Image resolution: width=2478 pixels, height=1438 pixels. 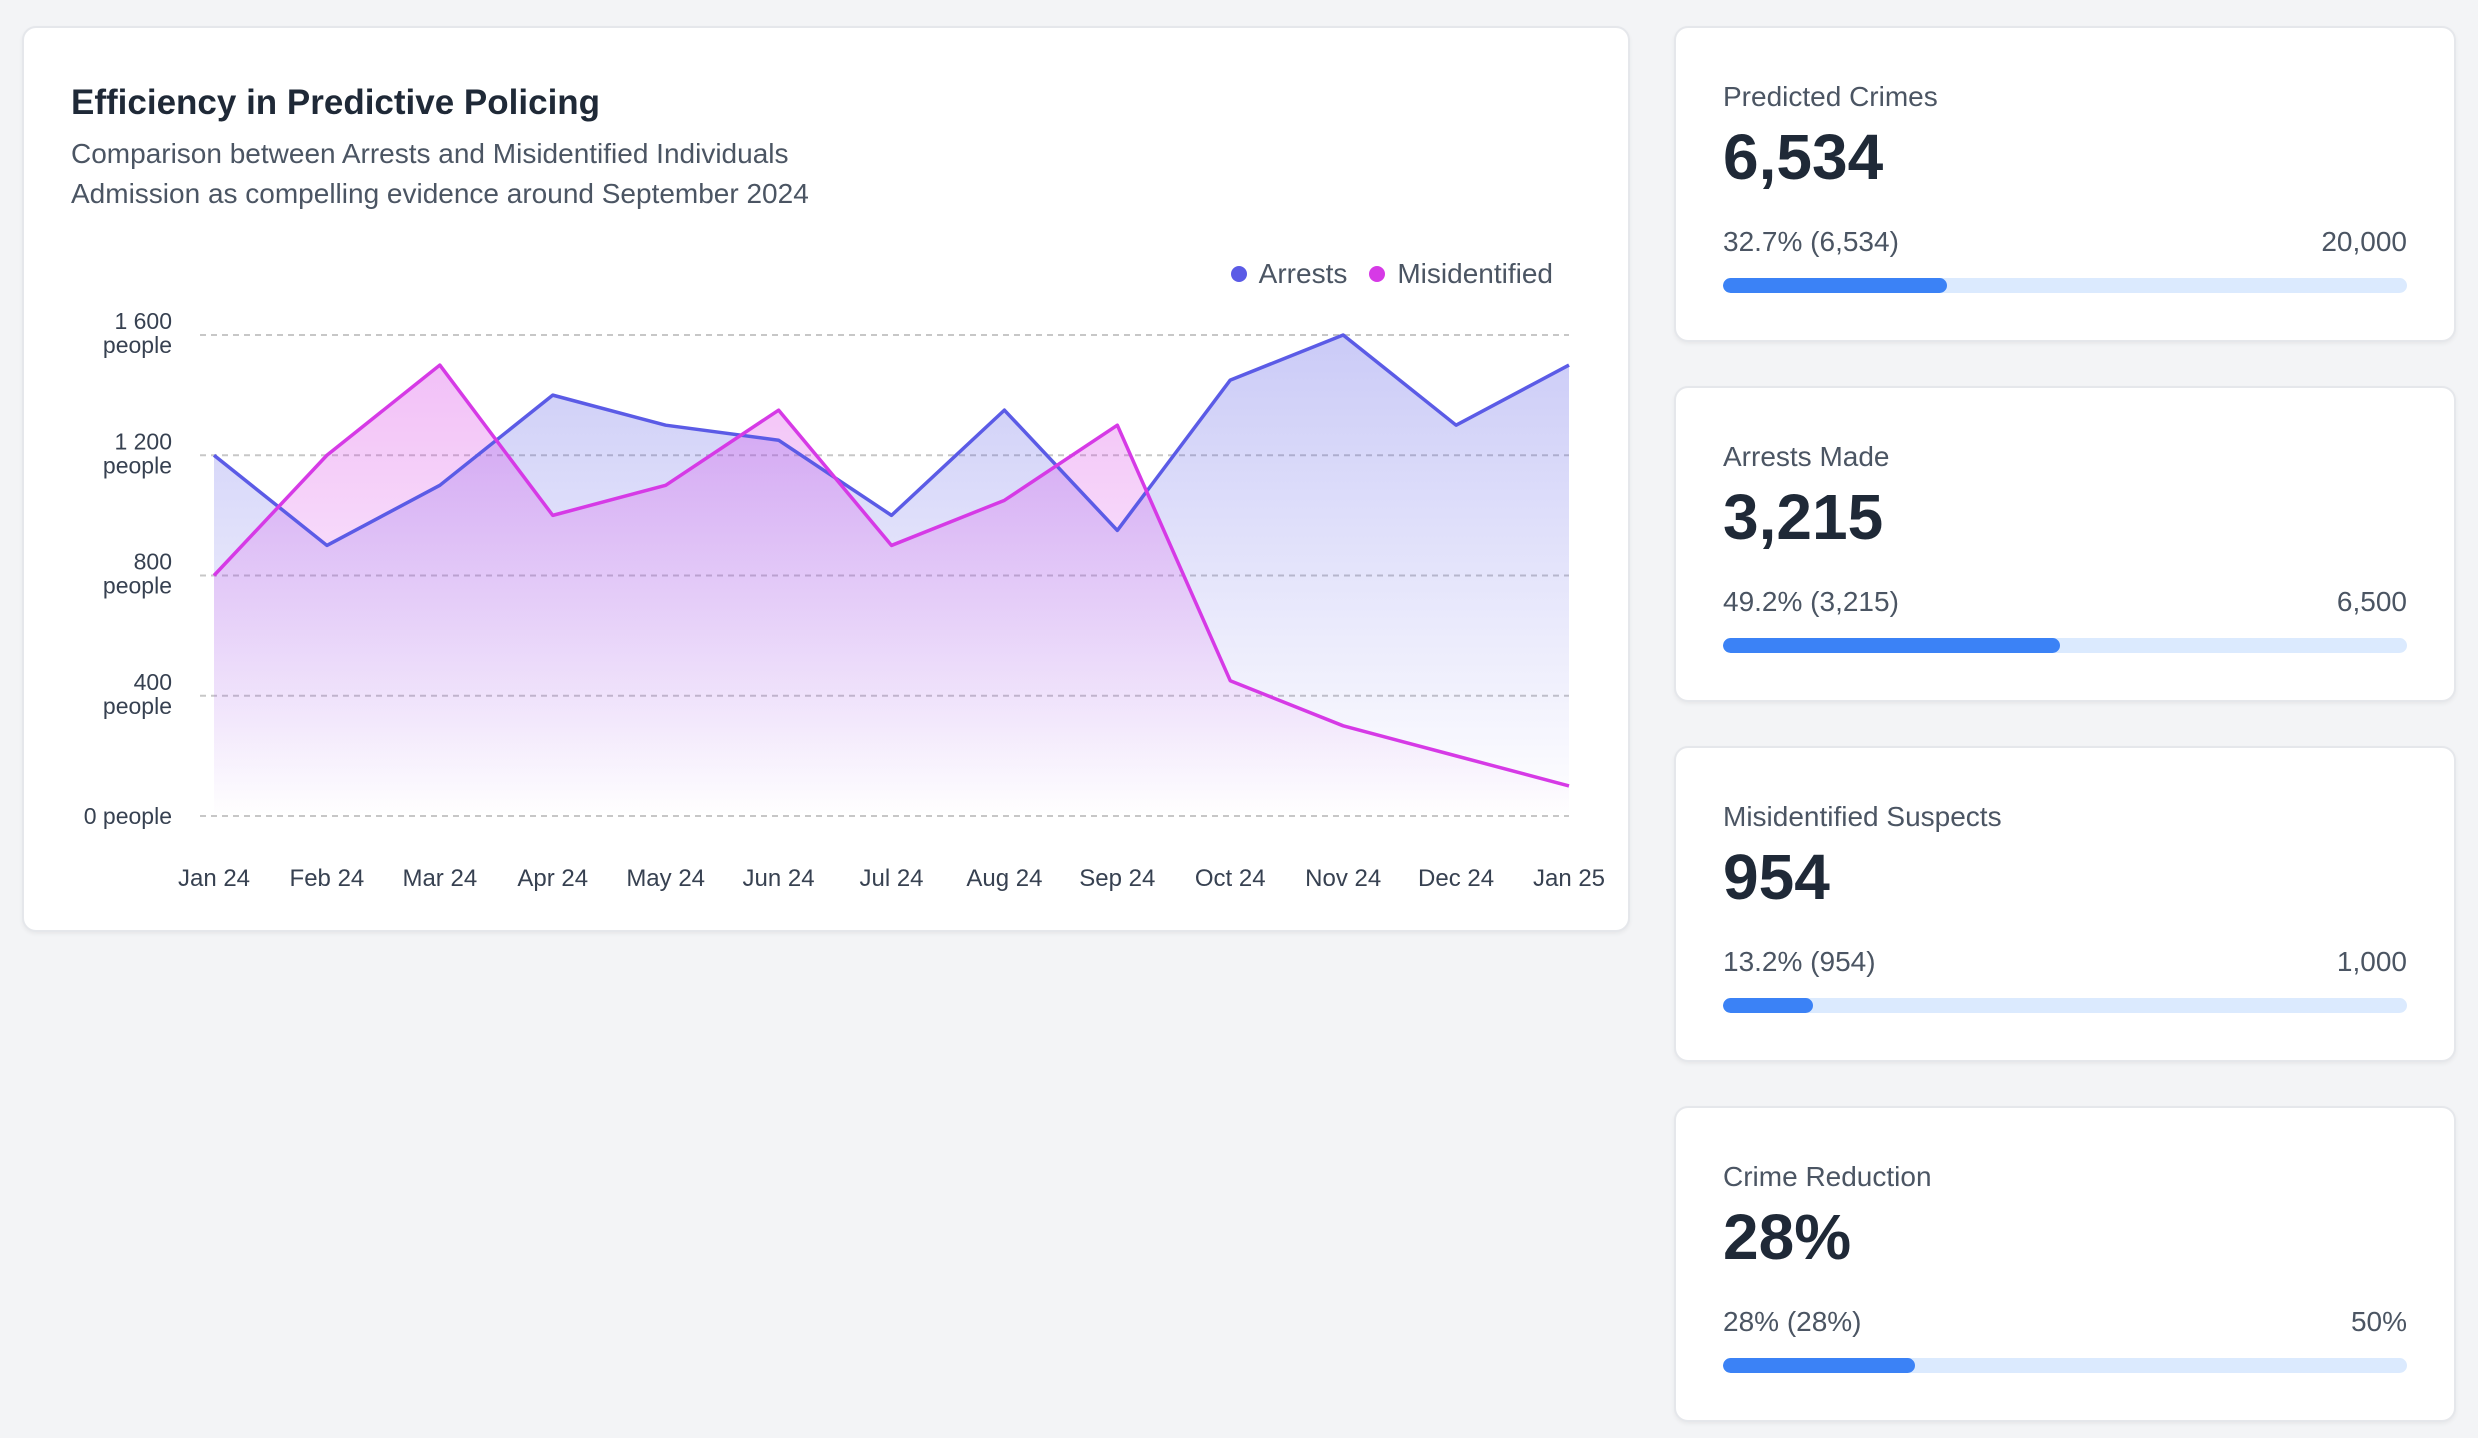 What do you see at coordinates (891, 878) in the screenshot?
I see `x-tick-label: Jul 24` at bounding box center [891, 878].